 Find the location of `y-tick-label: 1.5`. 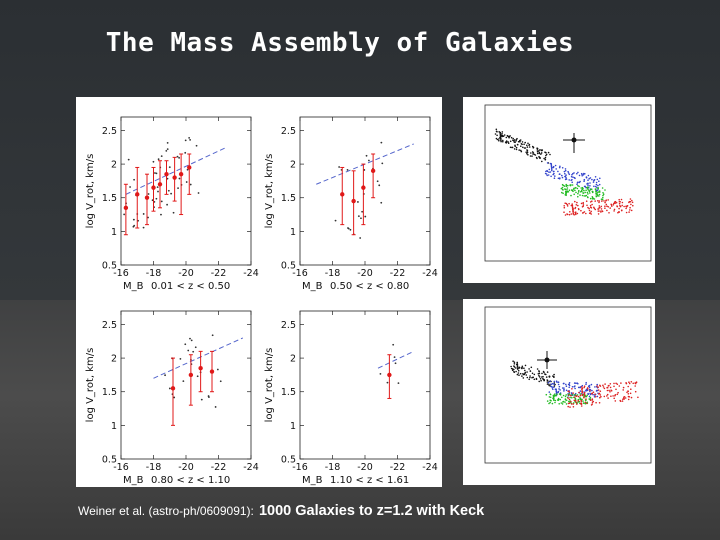

y-tick-label: 1.5 is located at coordinates (288, 392).